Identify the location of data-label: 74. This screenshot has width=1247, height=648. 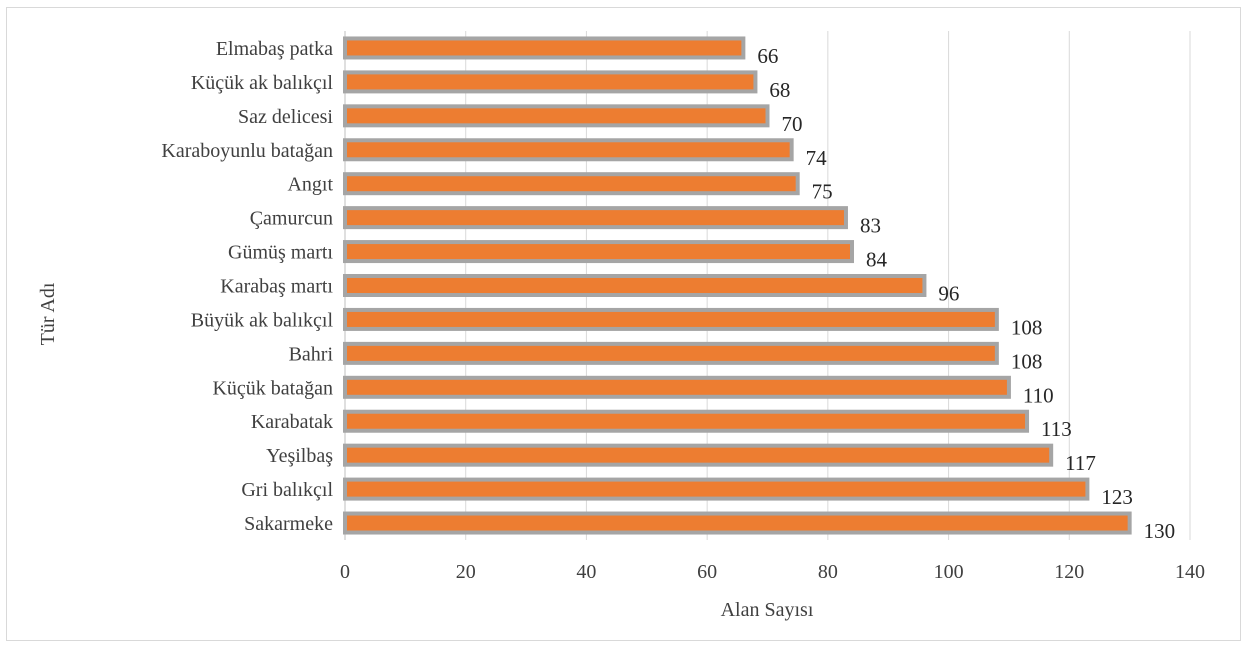
(817, 158).